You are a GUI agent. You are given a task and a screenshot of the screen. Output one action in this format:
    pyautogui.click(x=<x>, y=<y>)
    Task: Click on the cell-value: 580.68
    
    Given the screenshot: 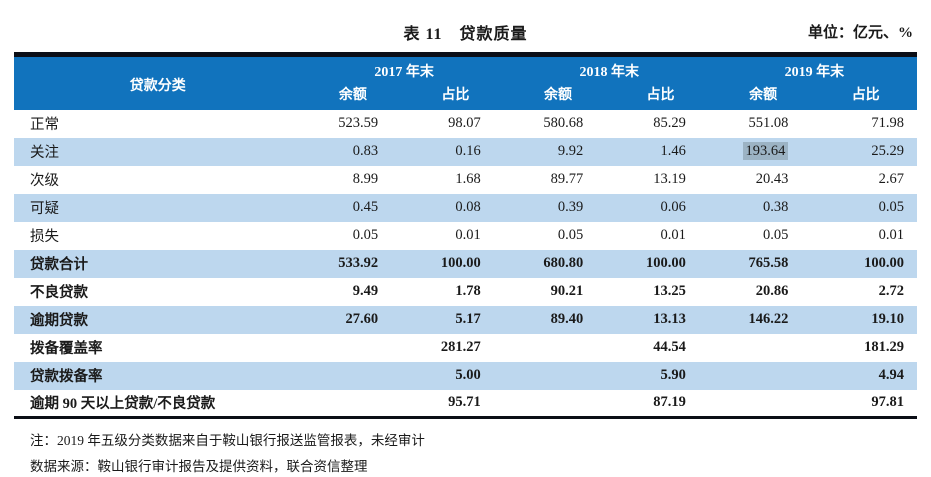 What is the action you would take?
    pyautogui.click(x=563, y=123)
    